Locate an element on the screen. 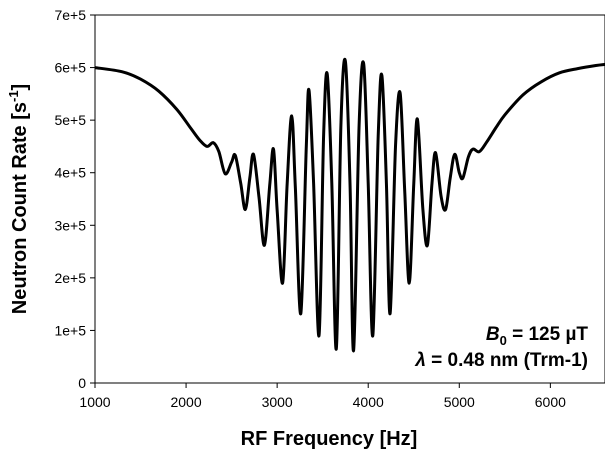 This screenshot has height=454, width=605. annotation-wavelength: λ = 0.48 nm (Trm-1) is located at coordinates (501, 360).